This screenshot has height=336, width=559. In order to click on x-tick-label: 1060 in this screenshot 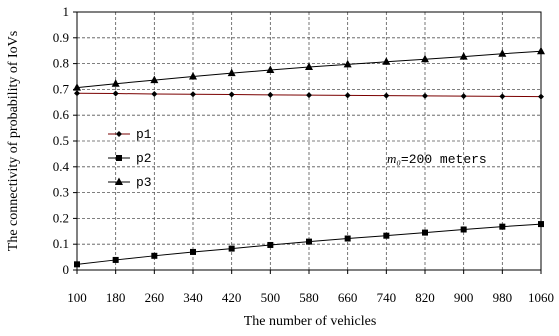, I will do `click(541, 297)`.